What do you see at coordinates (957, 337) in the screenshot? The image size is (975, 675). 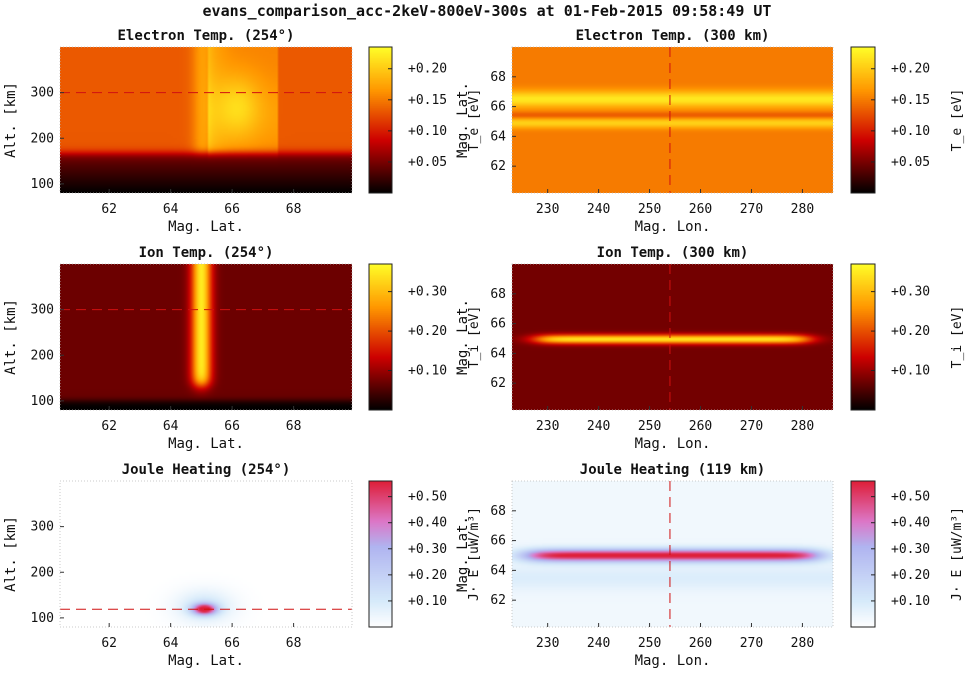 I see `colorbar-label: T_i [eV]` at bounding box center [957, 337].